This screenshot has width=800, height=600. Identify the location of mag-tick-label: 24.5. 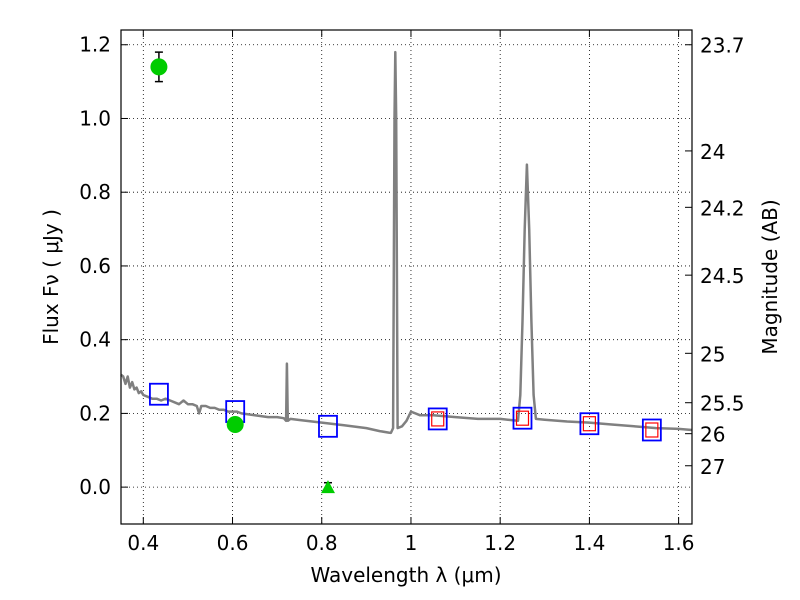
(722, 276).